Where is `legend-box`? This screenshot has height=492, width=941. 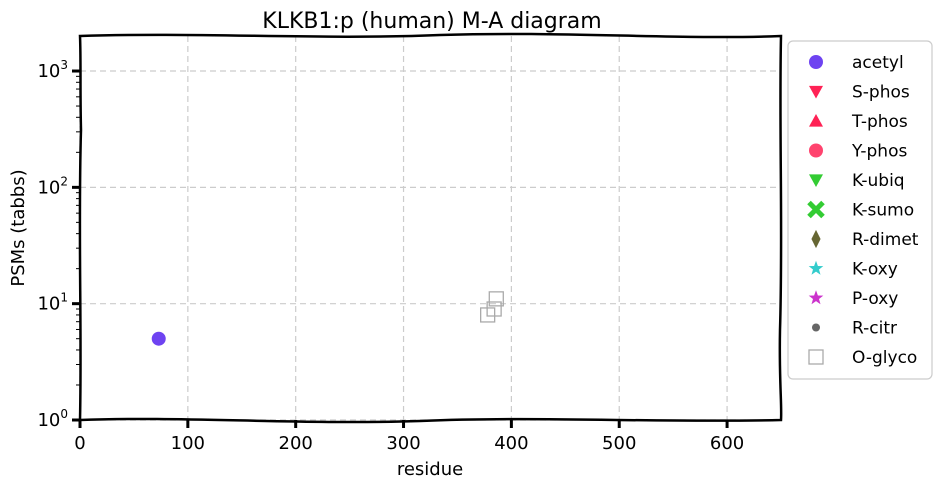 legend-box is located at coordinates (860, 210).